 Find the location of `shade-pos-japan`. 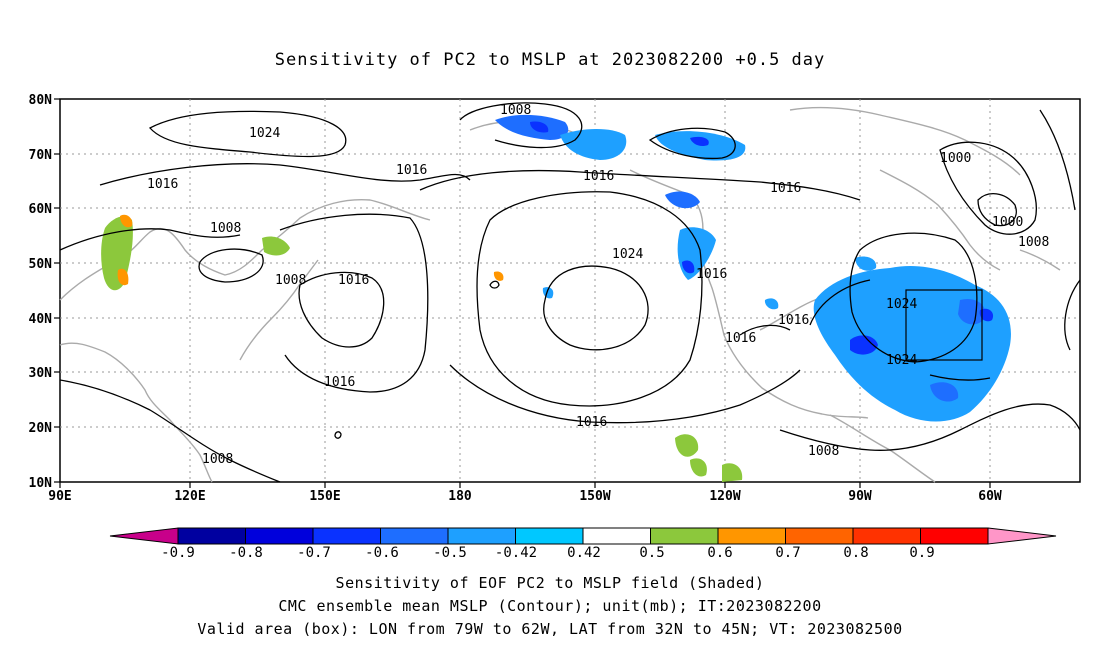

shade-pos-japan is located at coordinates (276, 246).